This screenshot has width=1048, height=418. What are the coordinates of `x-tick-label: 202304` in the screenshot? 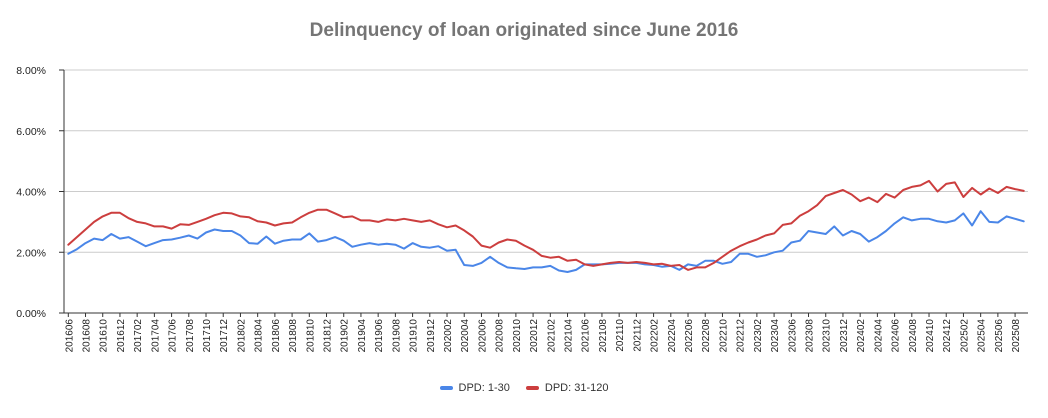 It's located at (775, 336).